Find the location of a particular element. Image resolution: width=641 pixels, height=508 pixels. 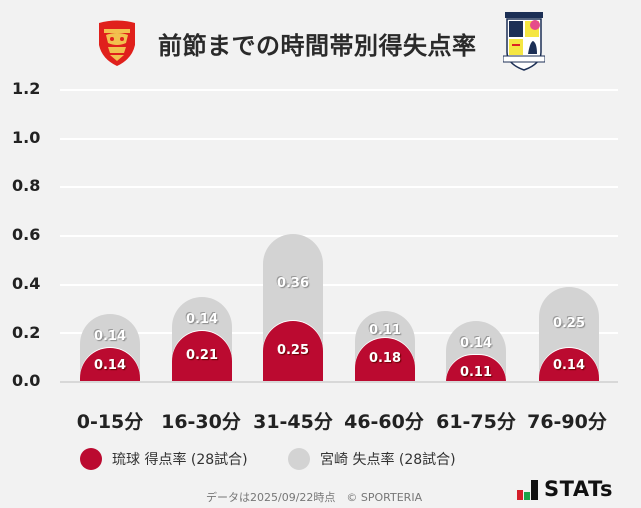

legend-label-home: 琉球 得点率 (28試合) is located at coordinates (180, 460).